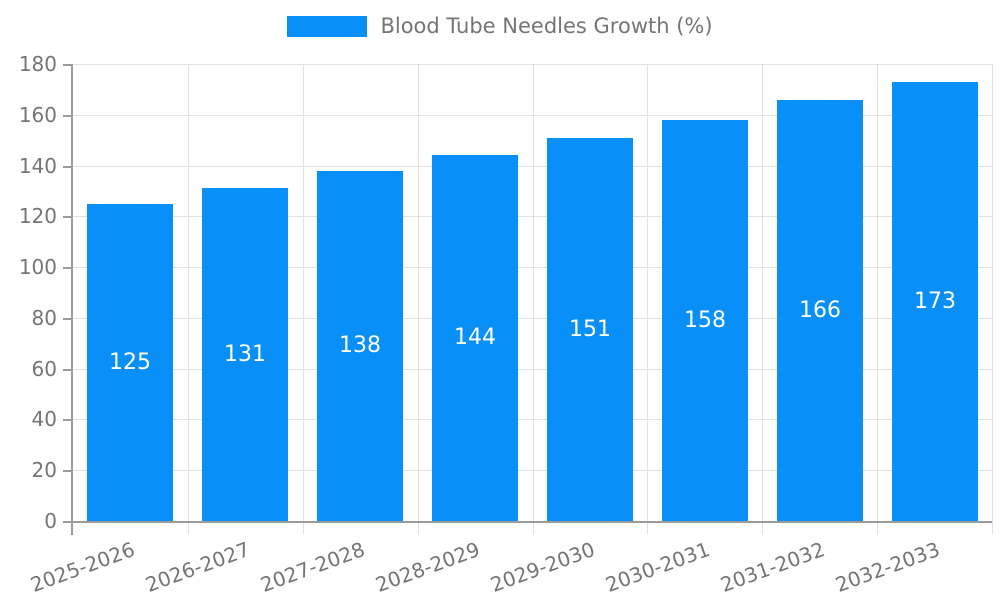 Image resolution: width=1000 pixels, height=600 pixels. I want to click on y-tick-label: 20, so click(44, 470).